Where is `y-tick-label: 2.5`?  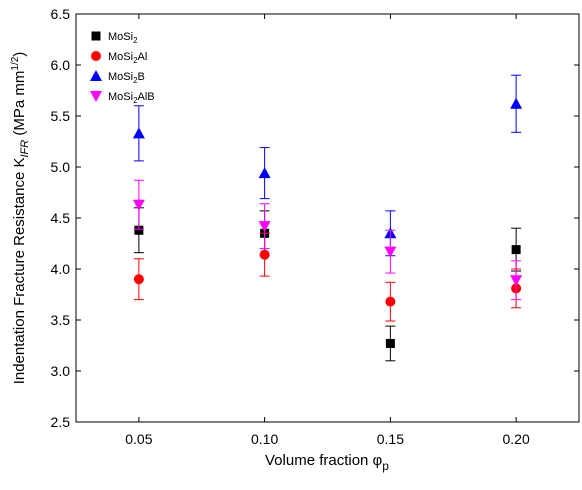 y-tick-label: 2.5 is located at coordinates (61, 422).